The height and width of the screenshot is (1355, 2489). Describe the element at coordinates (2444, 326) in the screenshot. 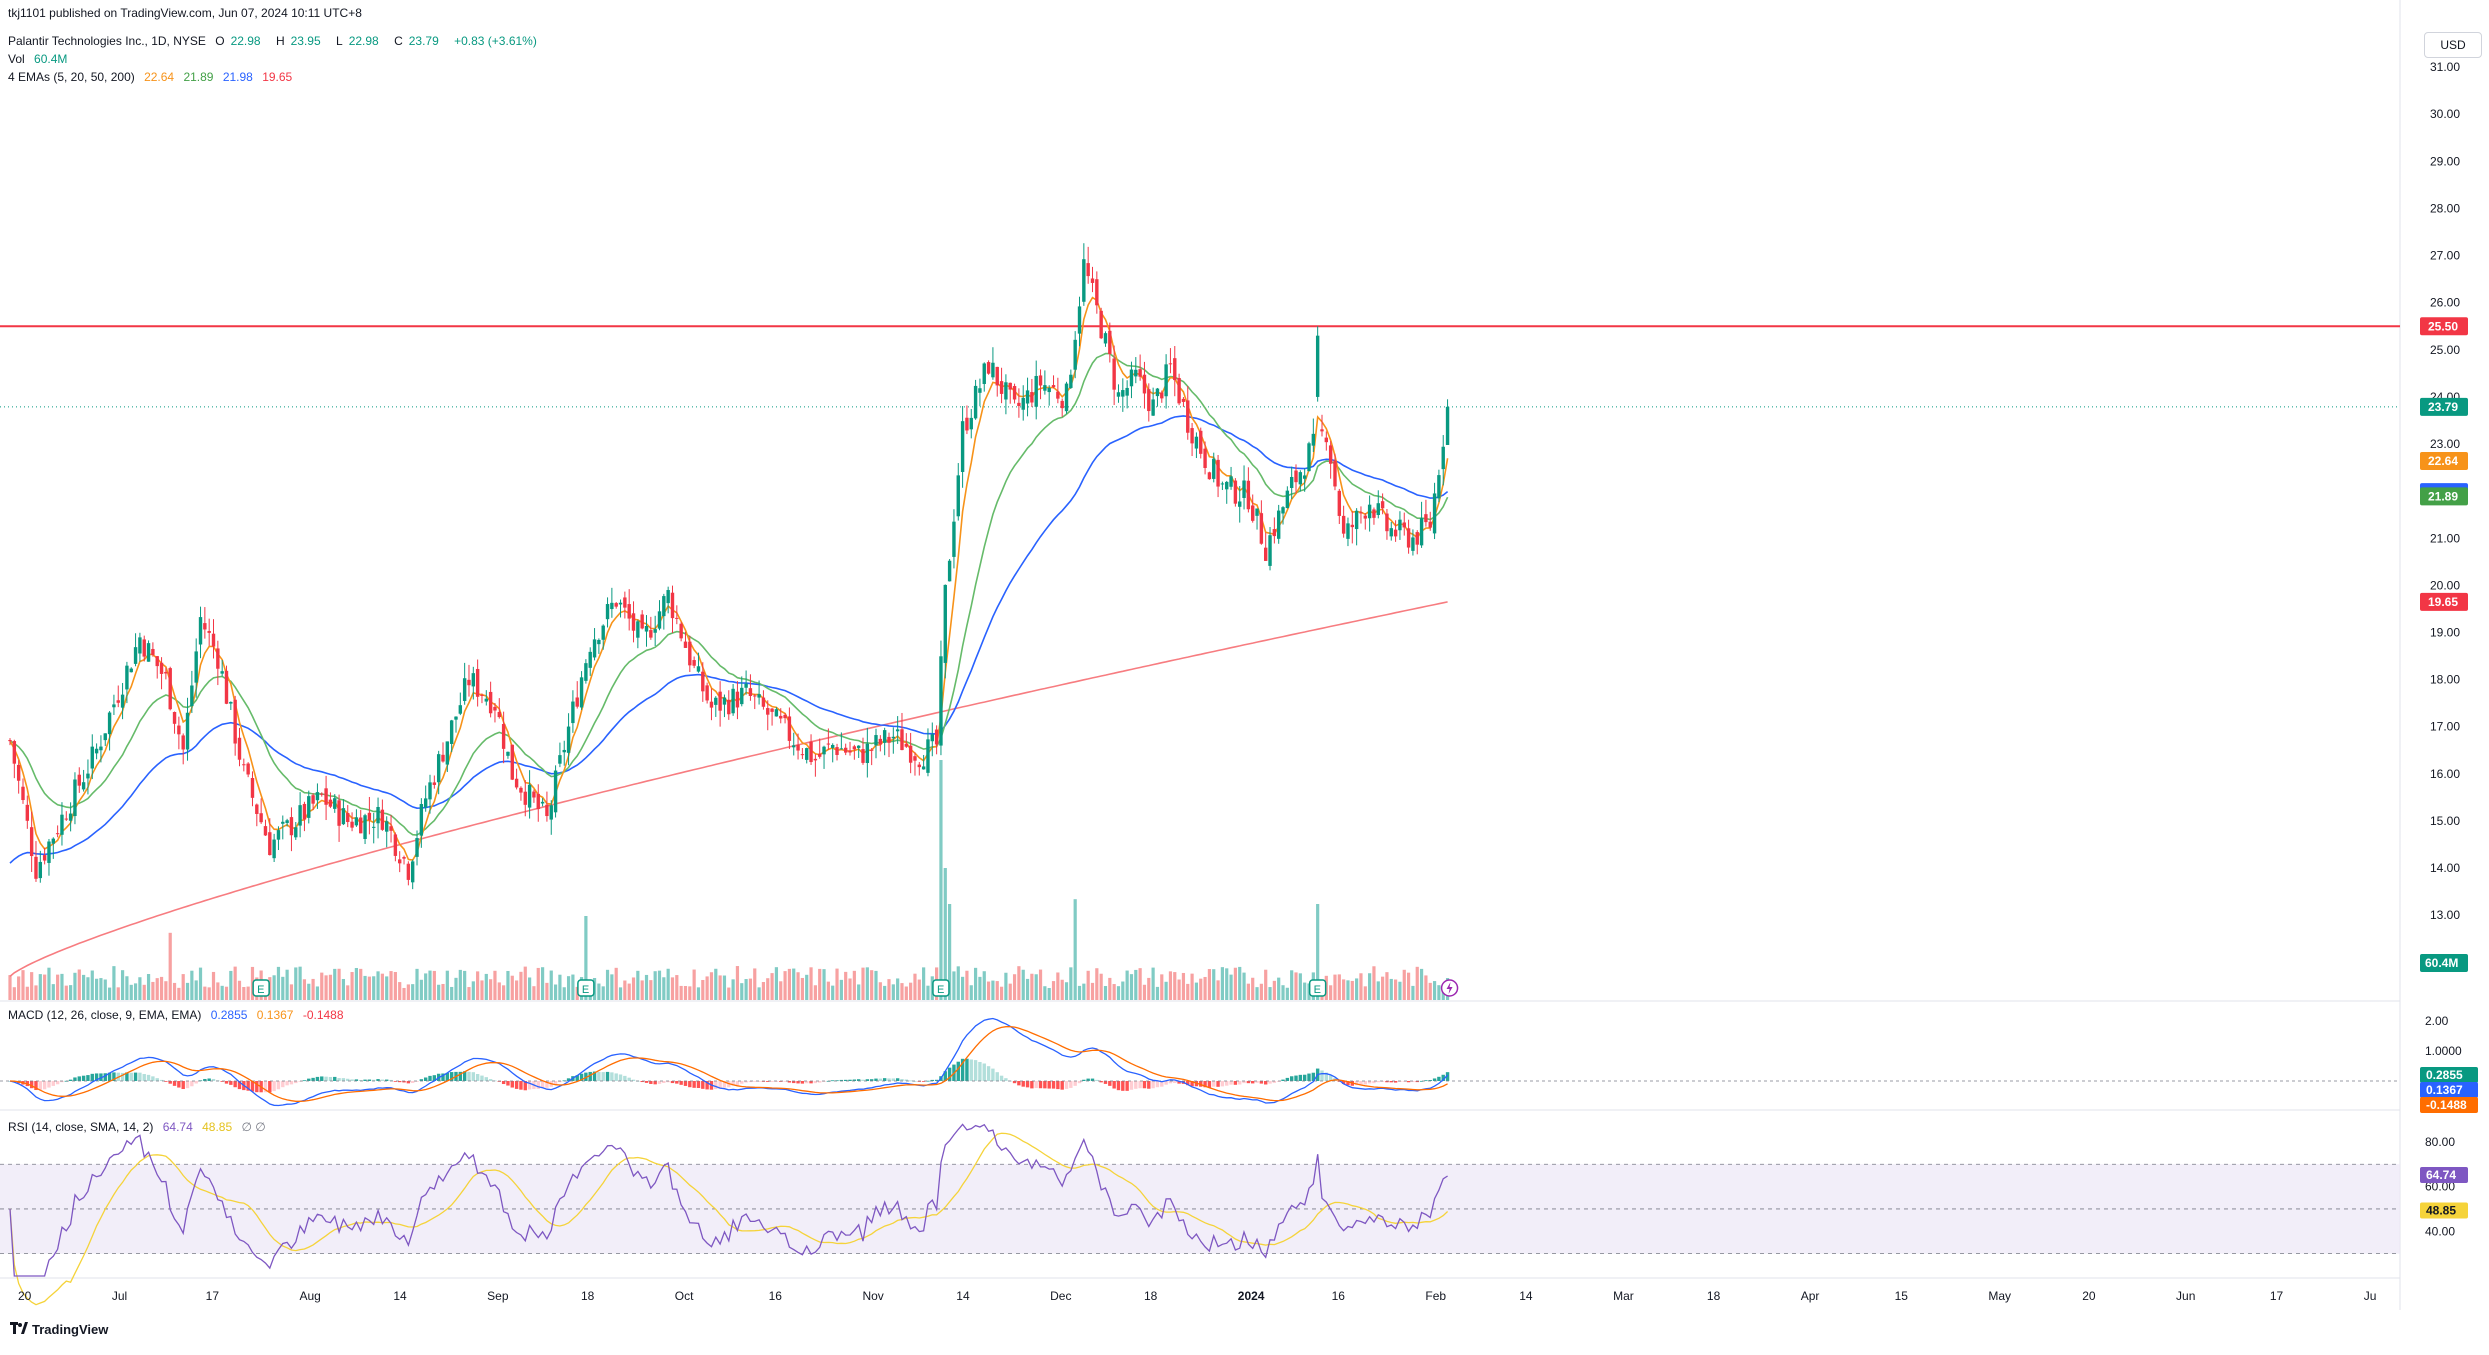

I see `price-badge` at that location.